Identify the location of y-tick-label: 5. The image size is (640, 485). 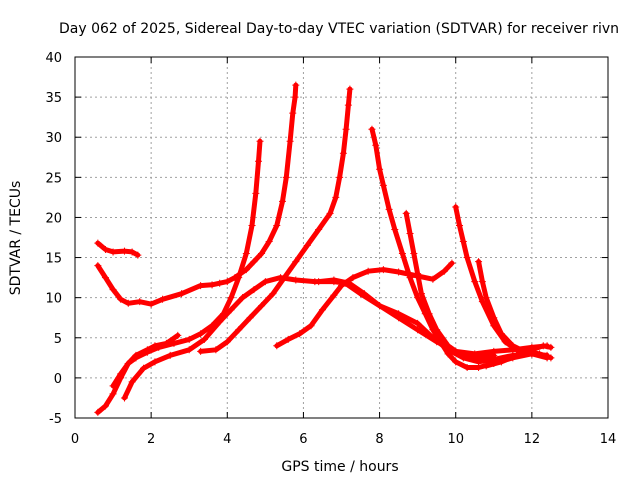
(58, 339).